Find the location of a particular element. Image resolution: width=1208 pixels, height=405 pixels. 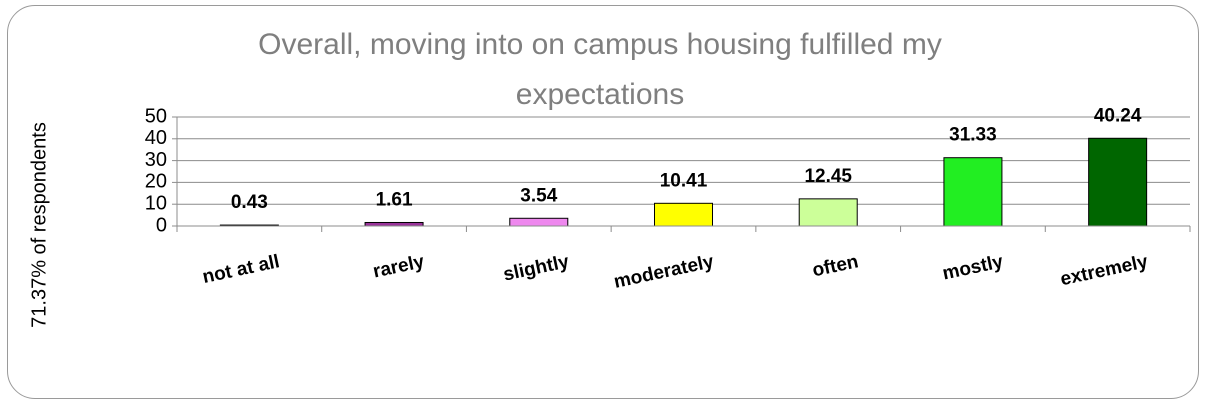

value-label: 31.33 is located at coordinates (973, 135).